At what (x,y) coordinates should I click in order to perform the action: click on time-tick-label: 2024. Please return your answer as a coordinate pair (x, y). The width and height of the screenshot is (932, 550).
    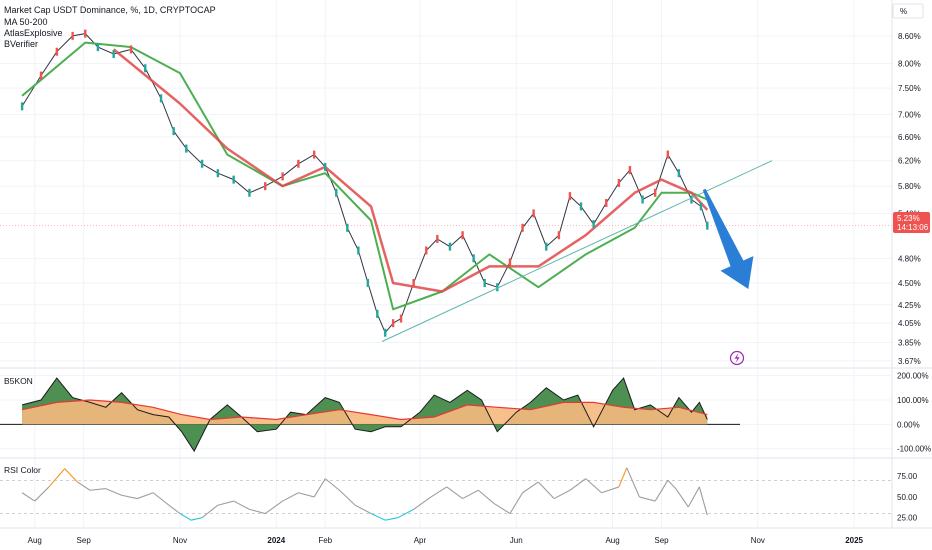
    Looking at the image, I should click on (276, 540).